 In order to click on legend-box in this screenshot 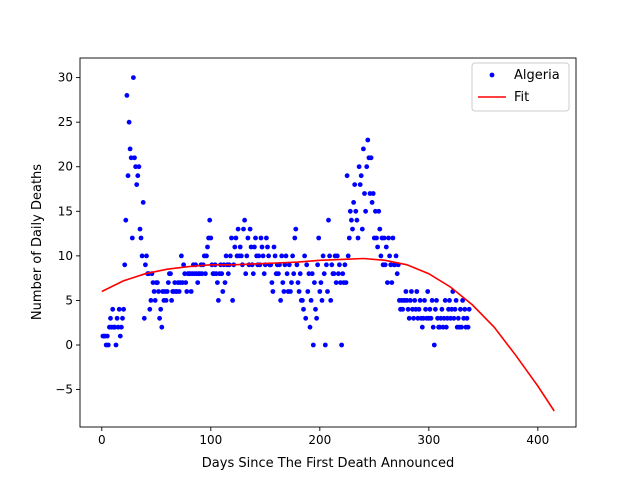, I will do `click(520, 87)`.